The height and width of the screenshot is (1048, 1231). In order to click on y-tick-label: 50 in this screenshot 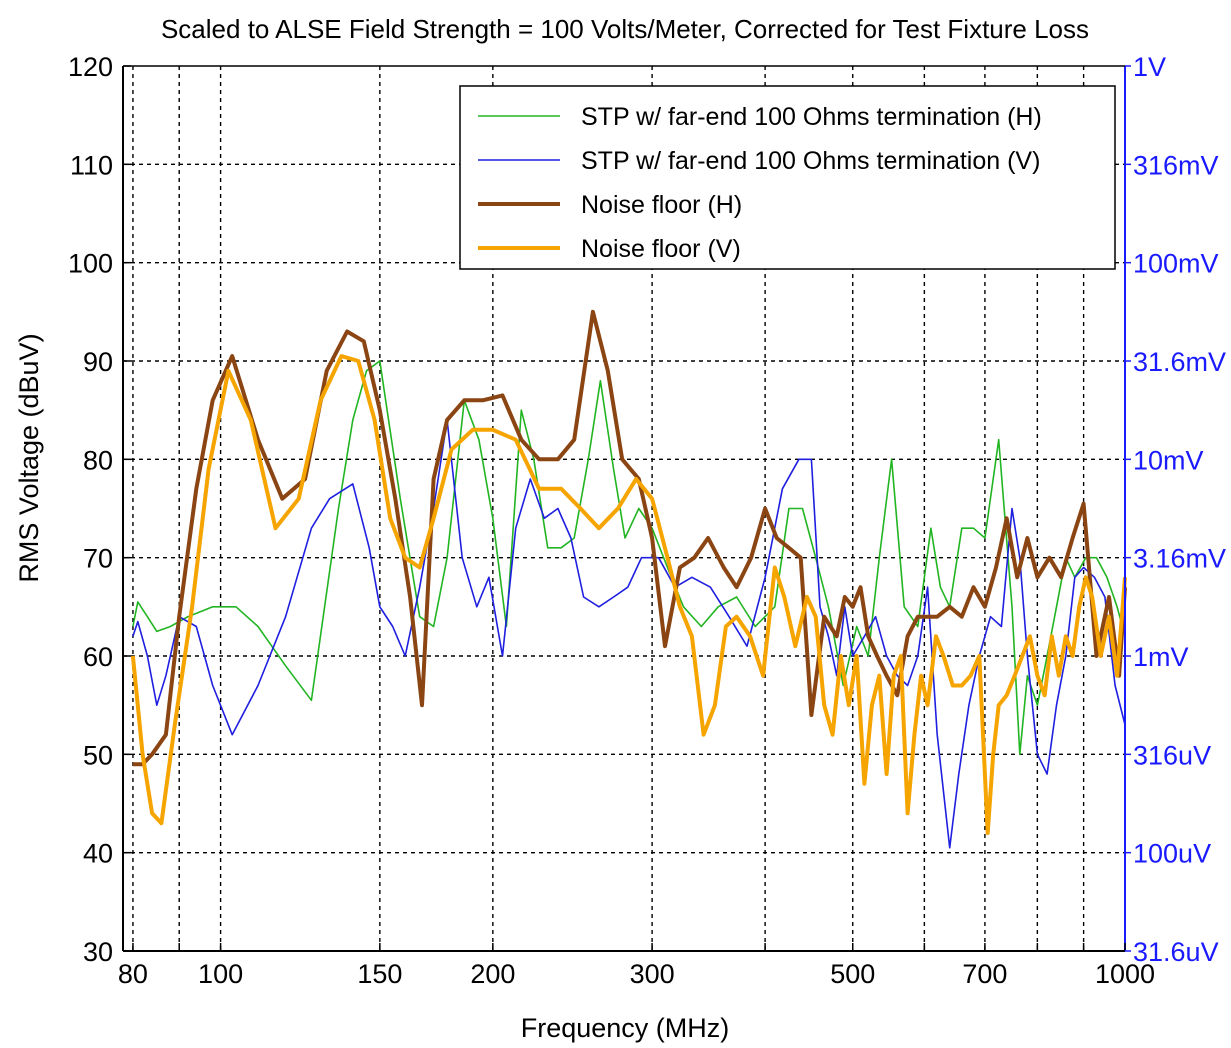, I will do `click(98, 755)`.